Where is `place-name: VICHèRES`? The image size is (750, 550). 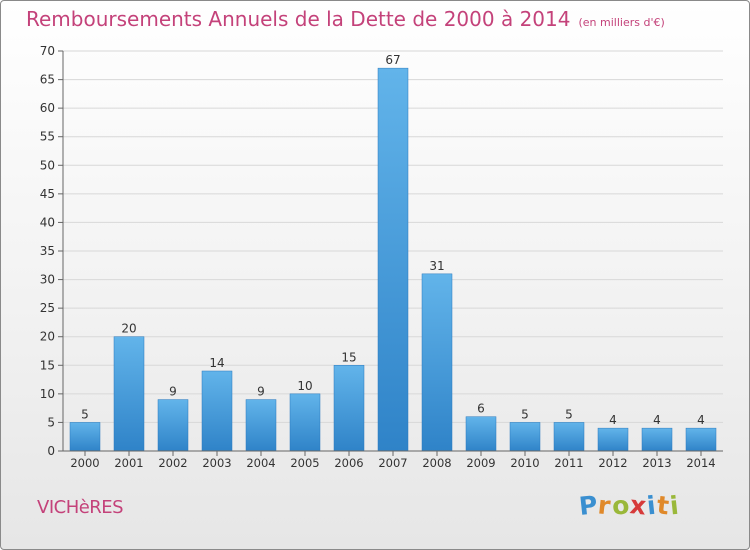
place-name: VICHèRES is located at coordinates (80, 507).